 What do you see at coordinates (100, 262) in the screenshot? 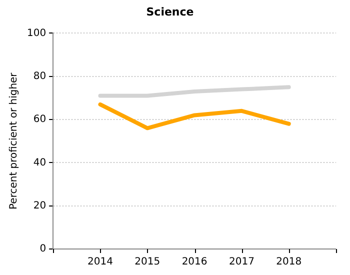
I see `x-tick-label: 2014` at bounding box center [100, 262].